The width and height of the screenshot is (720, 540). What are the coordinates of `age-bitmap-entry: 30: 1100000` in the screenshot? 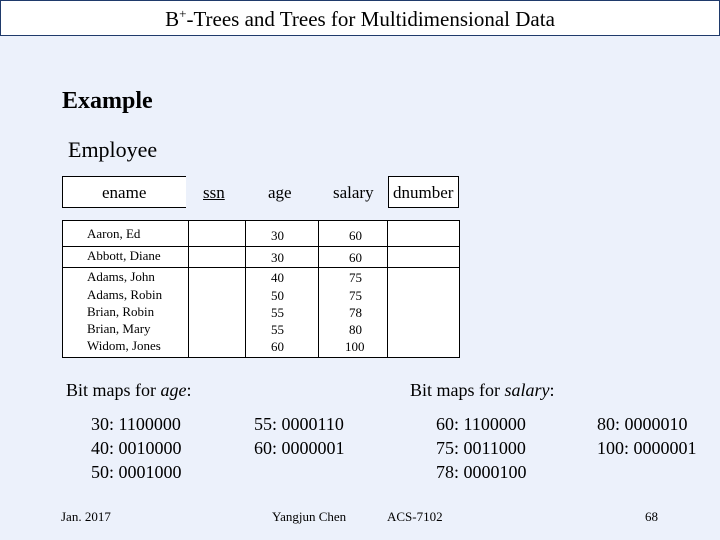 It's located at (136, 424).